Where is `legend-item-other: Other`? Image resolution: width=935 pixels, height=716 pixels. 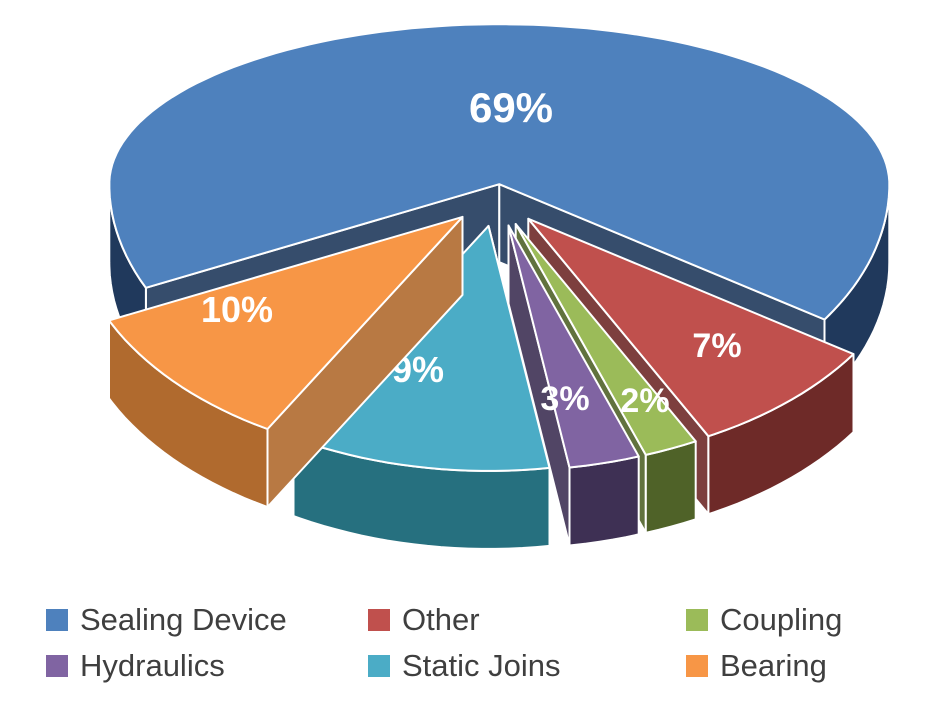 legend-item-other: Other is located at coordinates (424, 620).